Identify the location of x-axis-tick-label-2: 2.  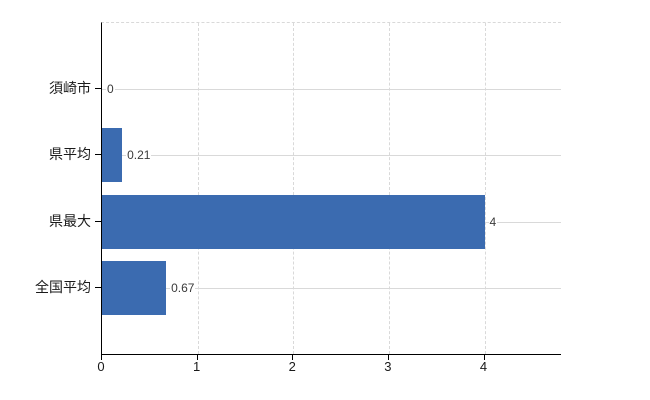
(292, 366).